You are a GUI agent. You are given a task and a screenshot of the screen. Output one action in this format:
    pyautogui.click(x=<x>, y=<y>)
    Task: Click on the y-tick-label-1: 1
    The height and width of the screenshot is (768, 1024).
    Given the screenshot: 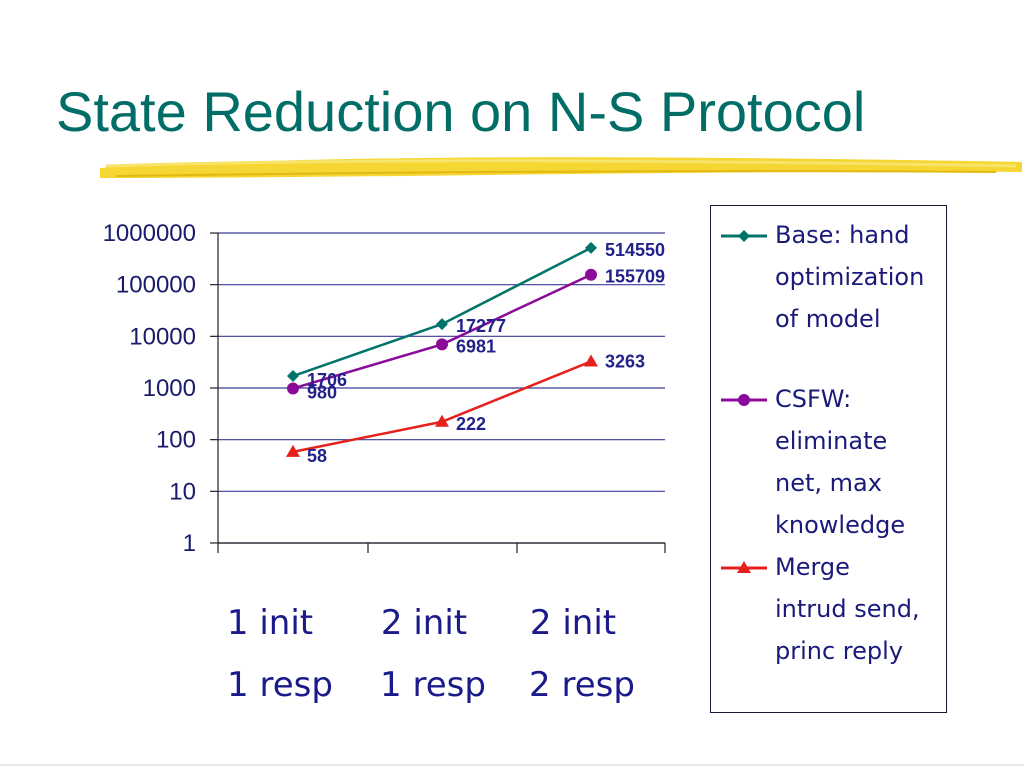 What is the action you would take?
    pyautogui.click(x=189, y=543)
    